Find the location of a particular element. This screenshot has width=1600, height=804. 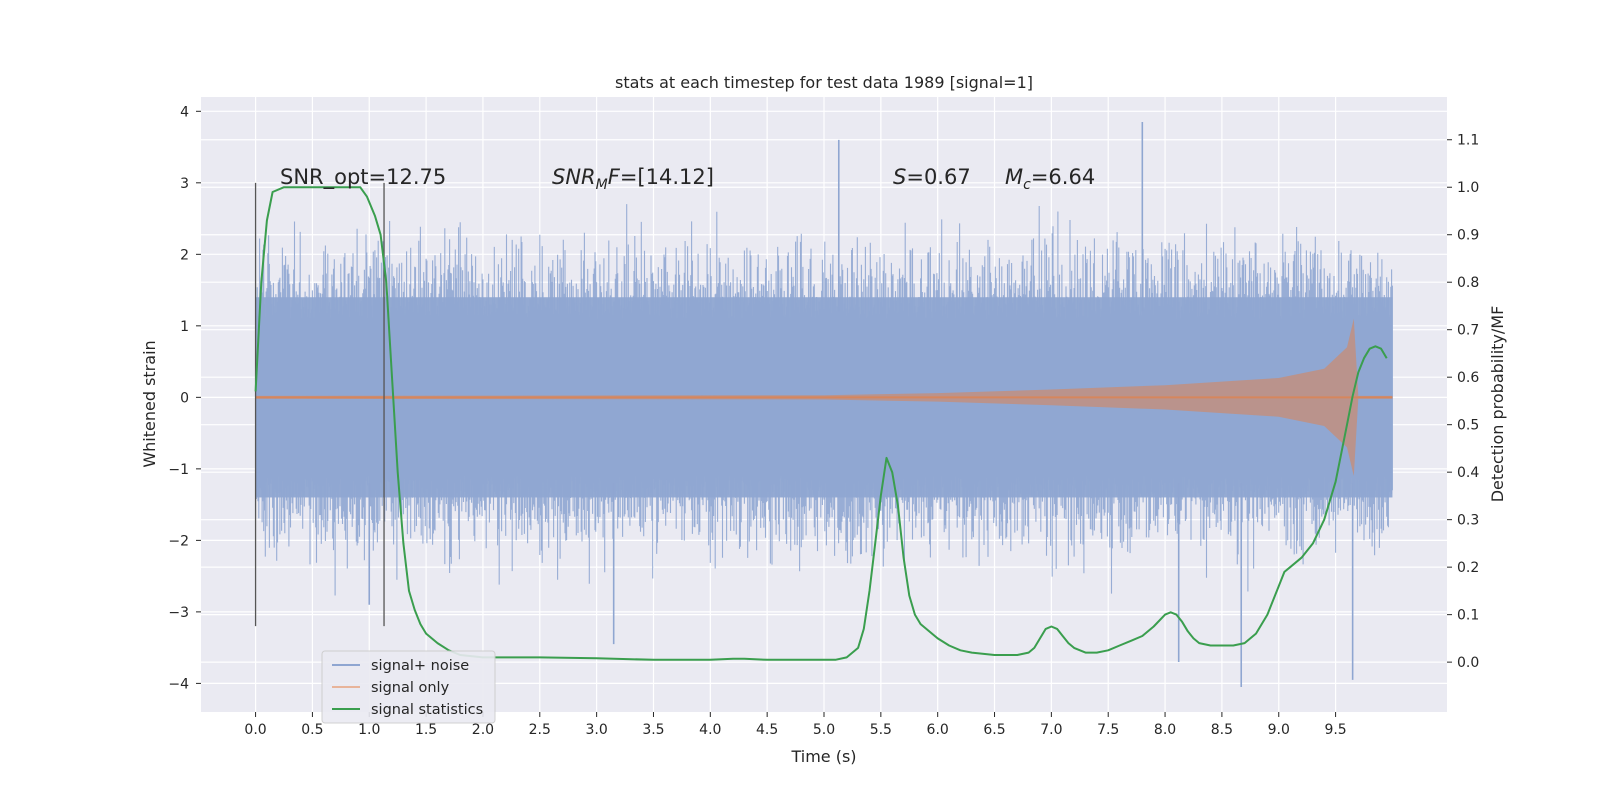

x-tick-label: 1.5 is located at coordinates (426, 730).